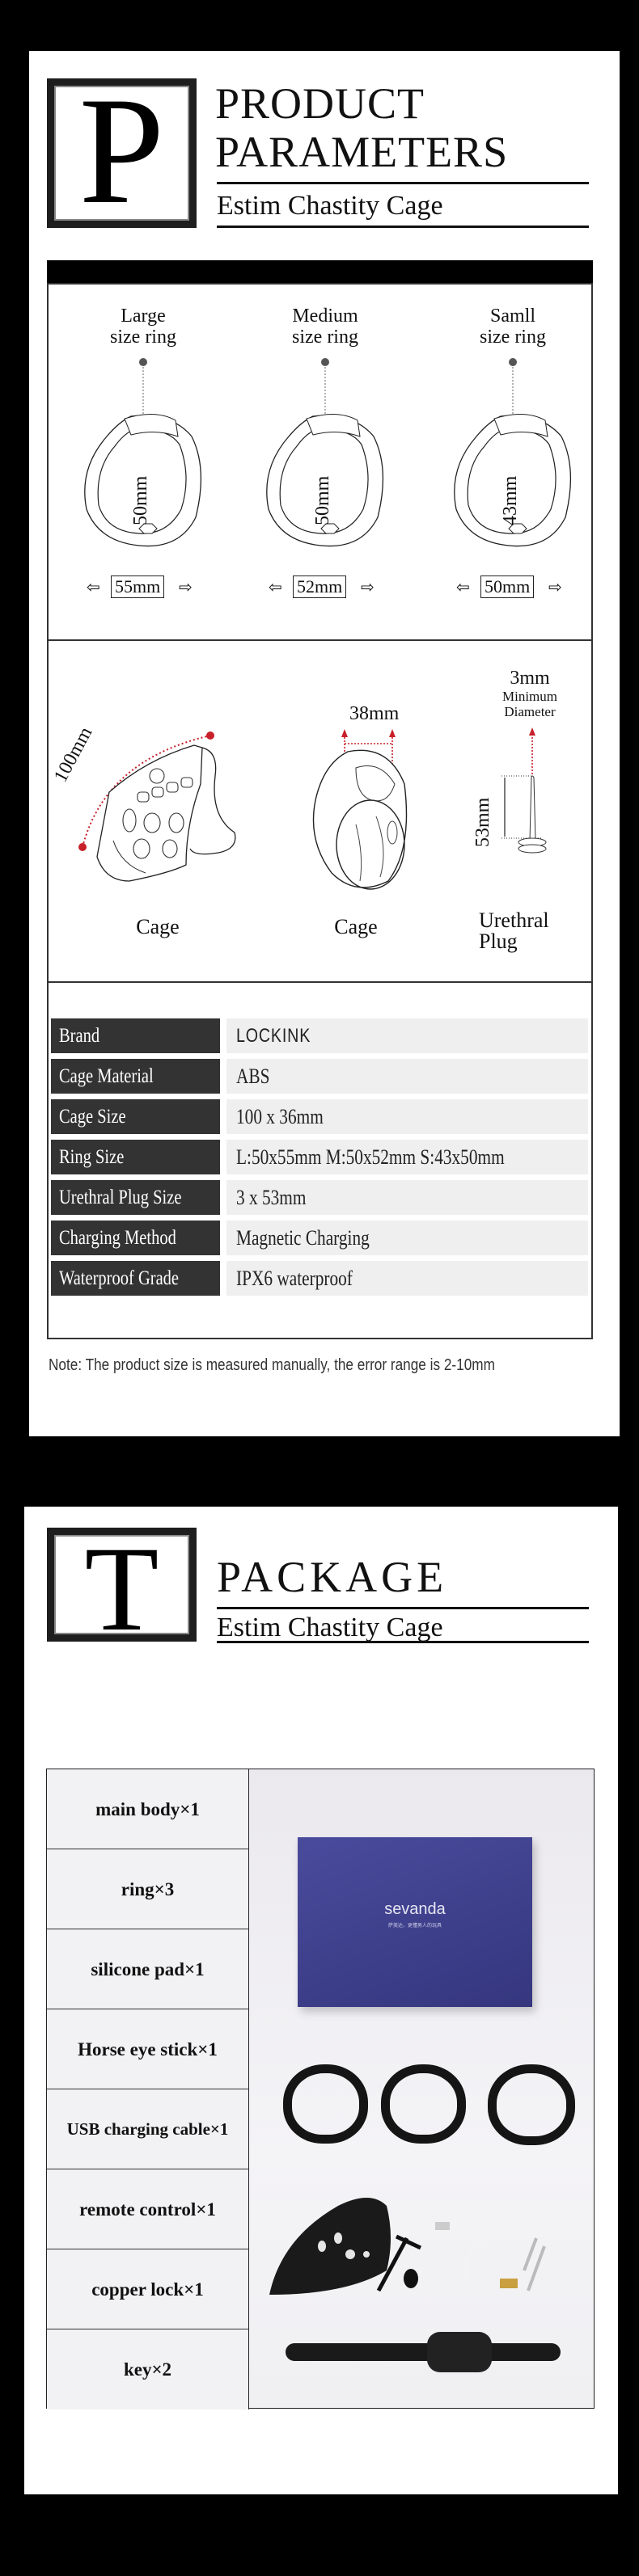 This screenshot has height=2576, width=639. What do you see at coordinates (407, 1238) in the screenshot?
I see `spec-value: Magnetic Charging` at bounding box center [407, 1238].